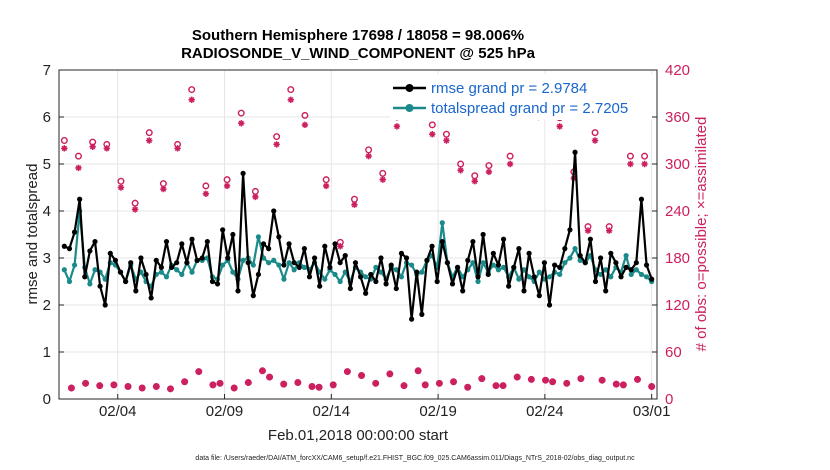 The image size is (830, 470). Describe the element at coordinates (438, 411) in the screenshot. I see `x-tick-label: 02/19` at that location.